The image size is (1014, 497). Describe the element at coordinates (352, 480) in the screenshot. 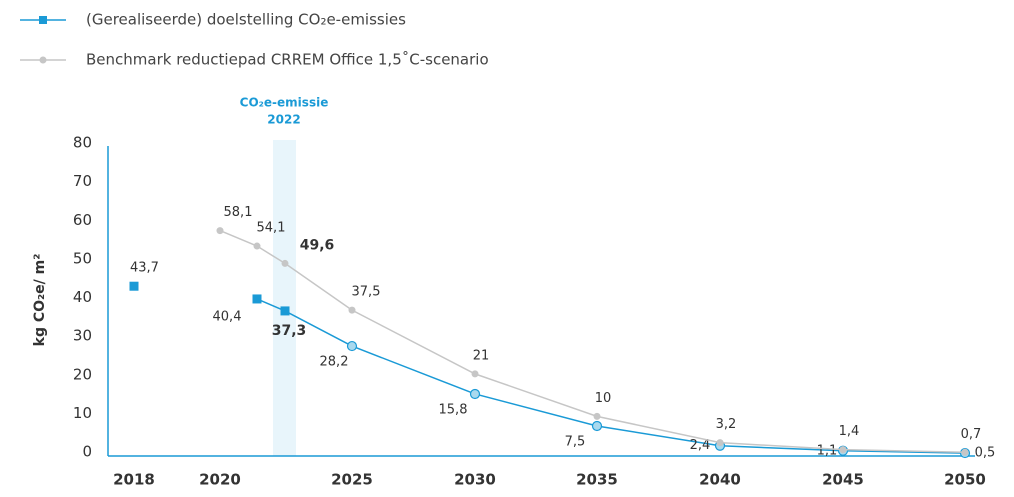

I see `x-tick-label: 2025` at that location.